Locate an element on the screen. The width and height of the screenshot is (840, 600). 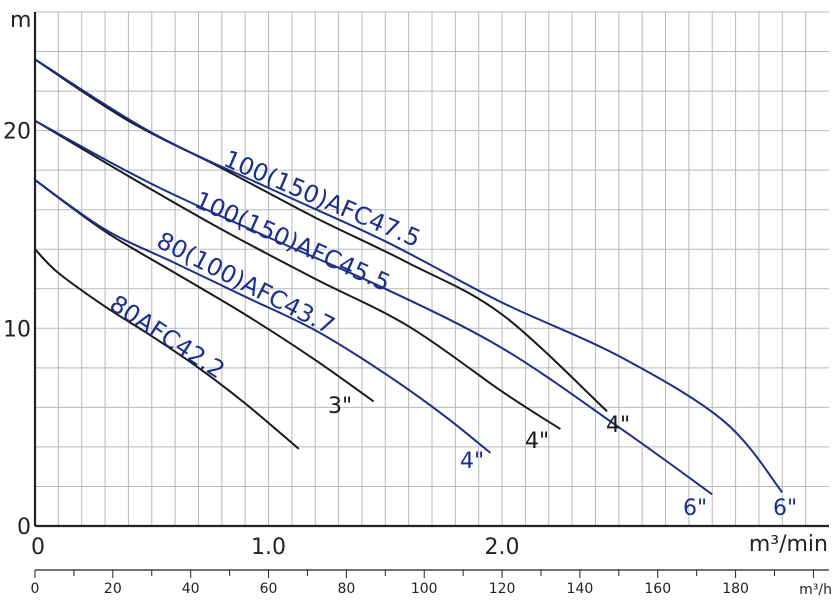
series-line is located at coordinates (167, 349).